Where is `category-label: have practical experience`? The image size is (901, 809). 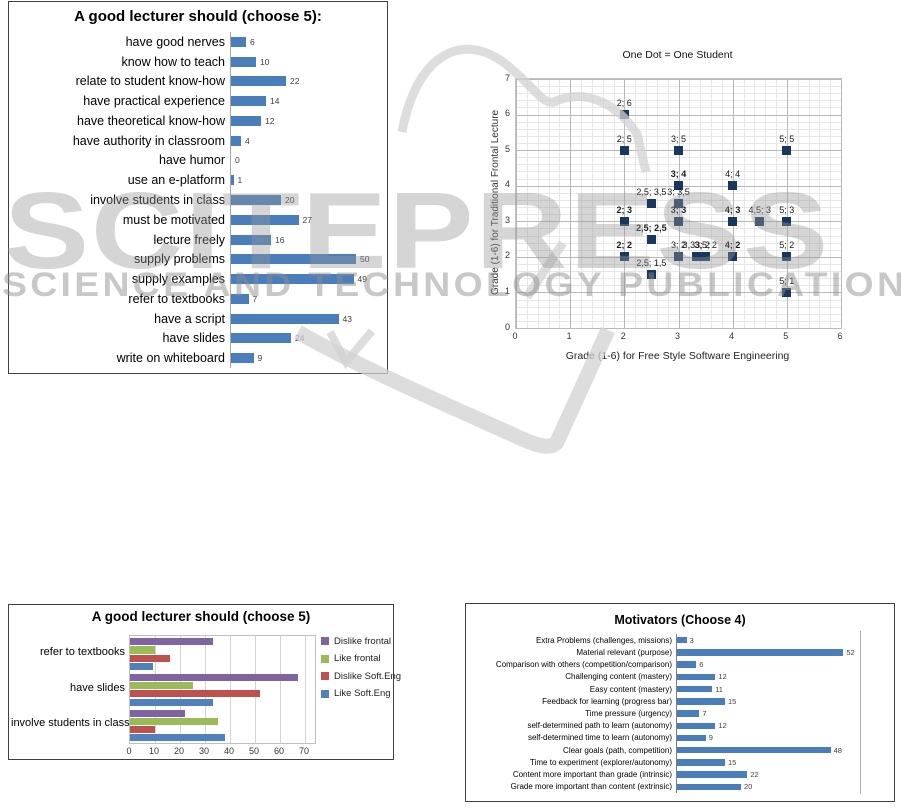
category-label: have practical experience is located at coordinates (154, 101).